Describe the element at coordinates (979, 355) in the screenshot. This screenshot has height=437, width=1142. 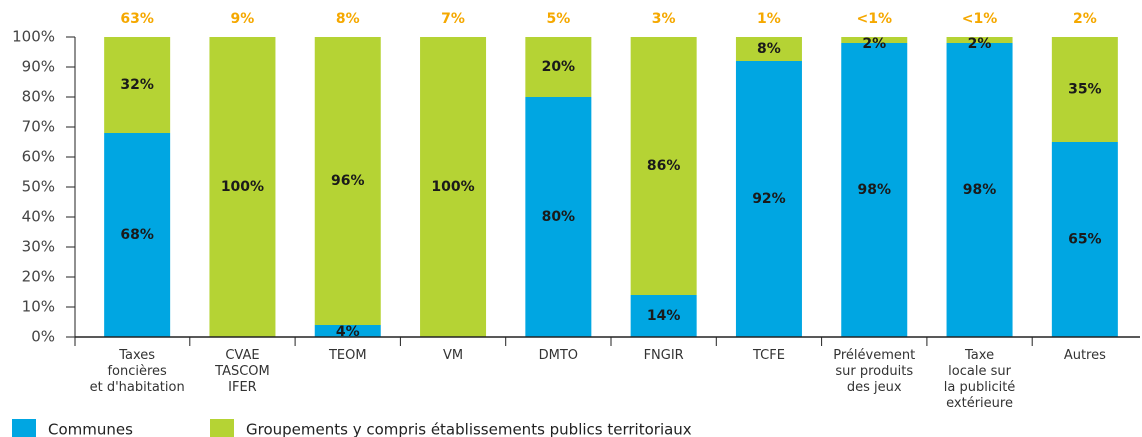
I see `x-tick-label-line: Taxe` at that location.